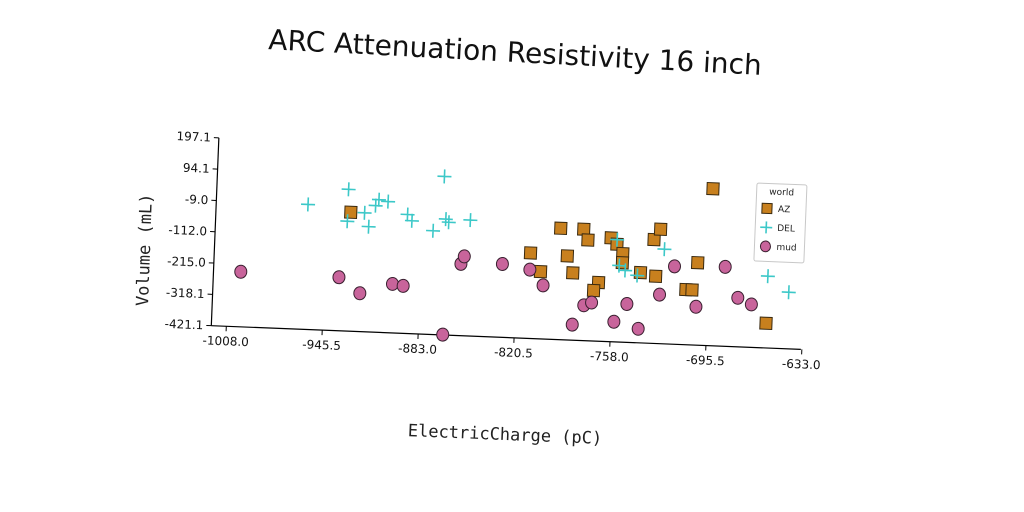  I want to click on legend-items: AZ DEL mud, so click(778, 228).